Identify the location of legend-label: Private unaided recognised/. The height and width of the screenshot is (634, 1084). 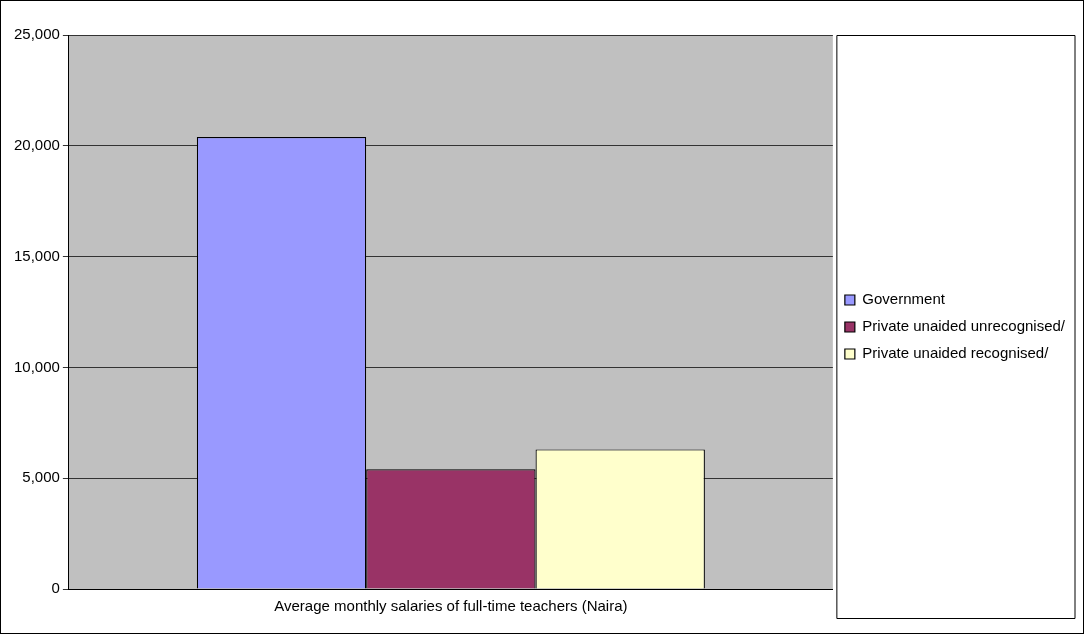
(956, 353).